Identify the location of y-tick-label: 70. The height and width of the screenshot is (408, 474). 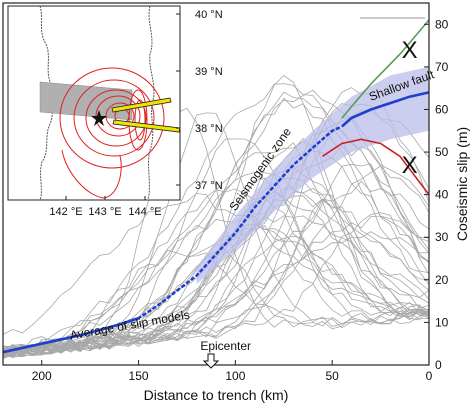
(442, 67).